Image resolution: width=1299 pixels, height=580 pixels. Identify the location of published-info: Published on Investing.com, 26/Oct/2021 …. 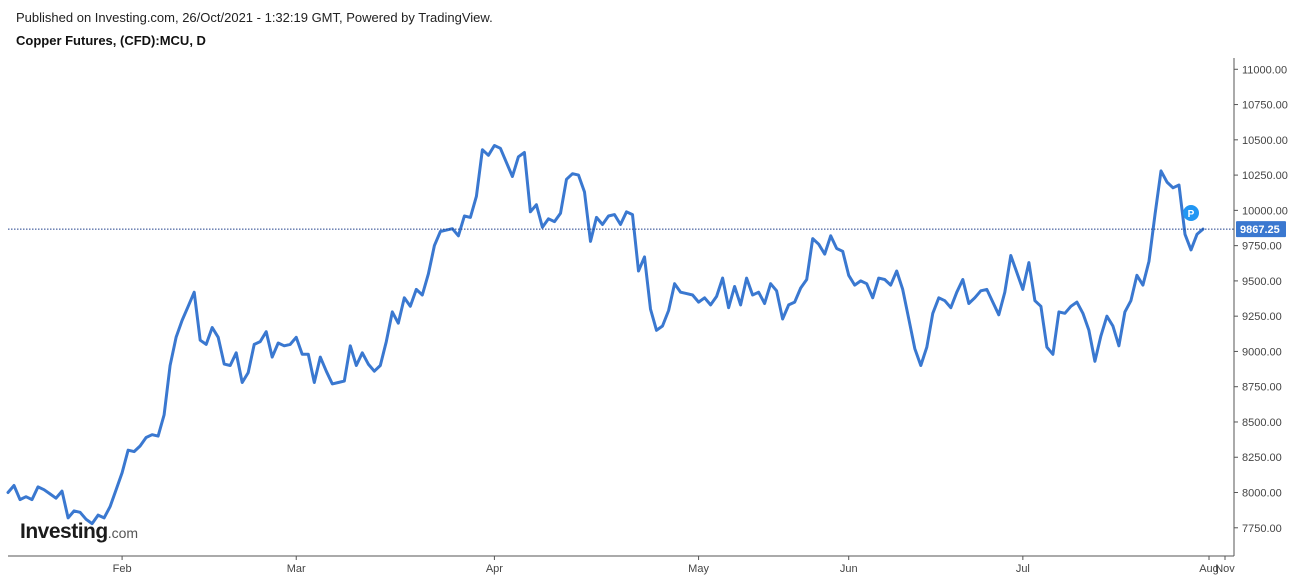
(254, 17).